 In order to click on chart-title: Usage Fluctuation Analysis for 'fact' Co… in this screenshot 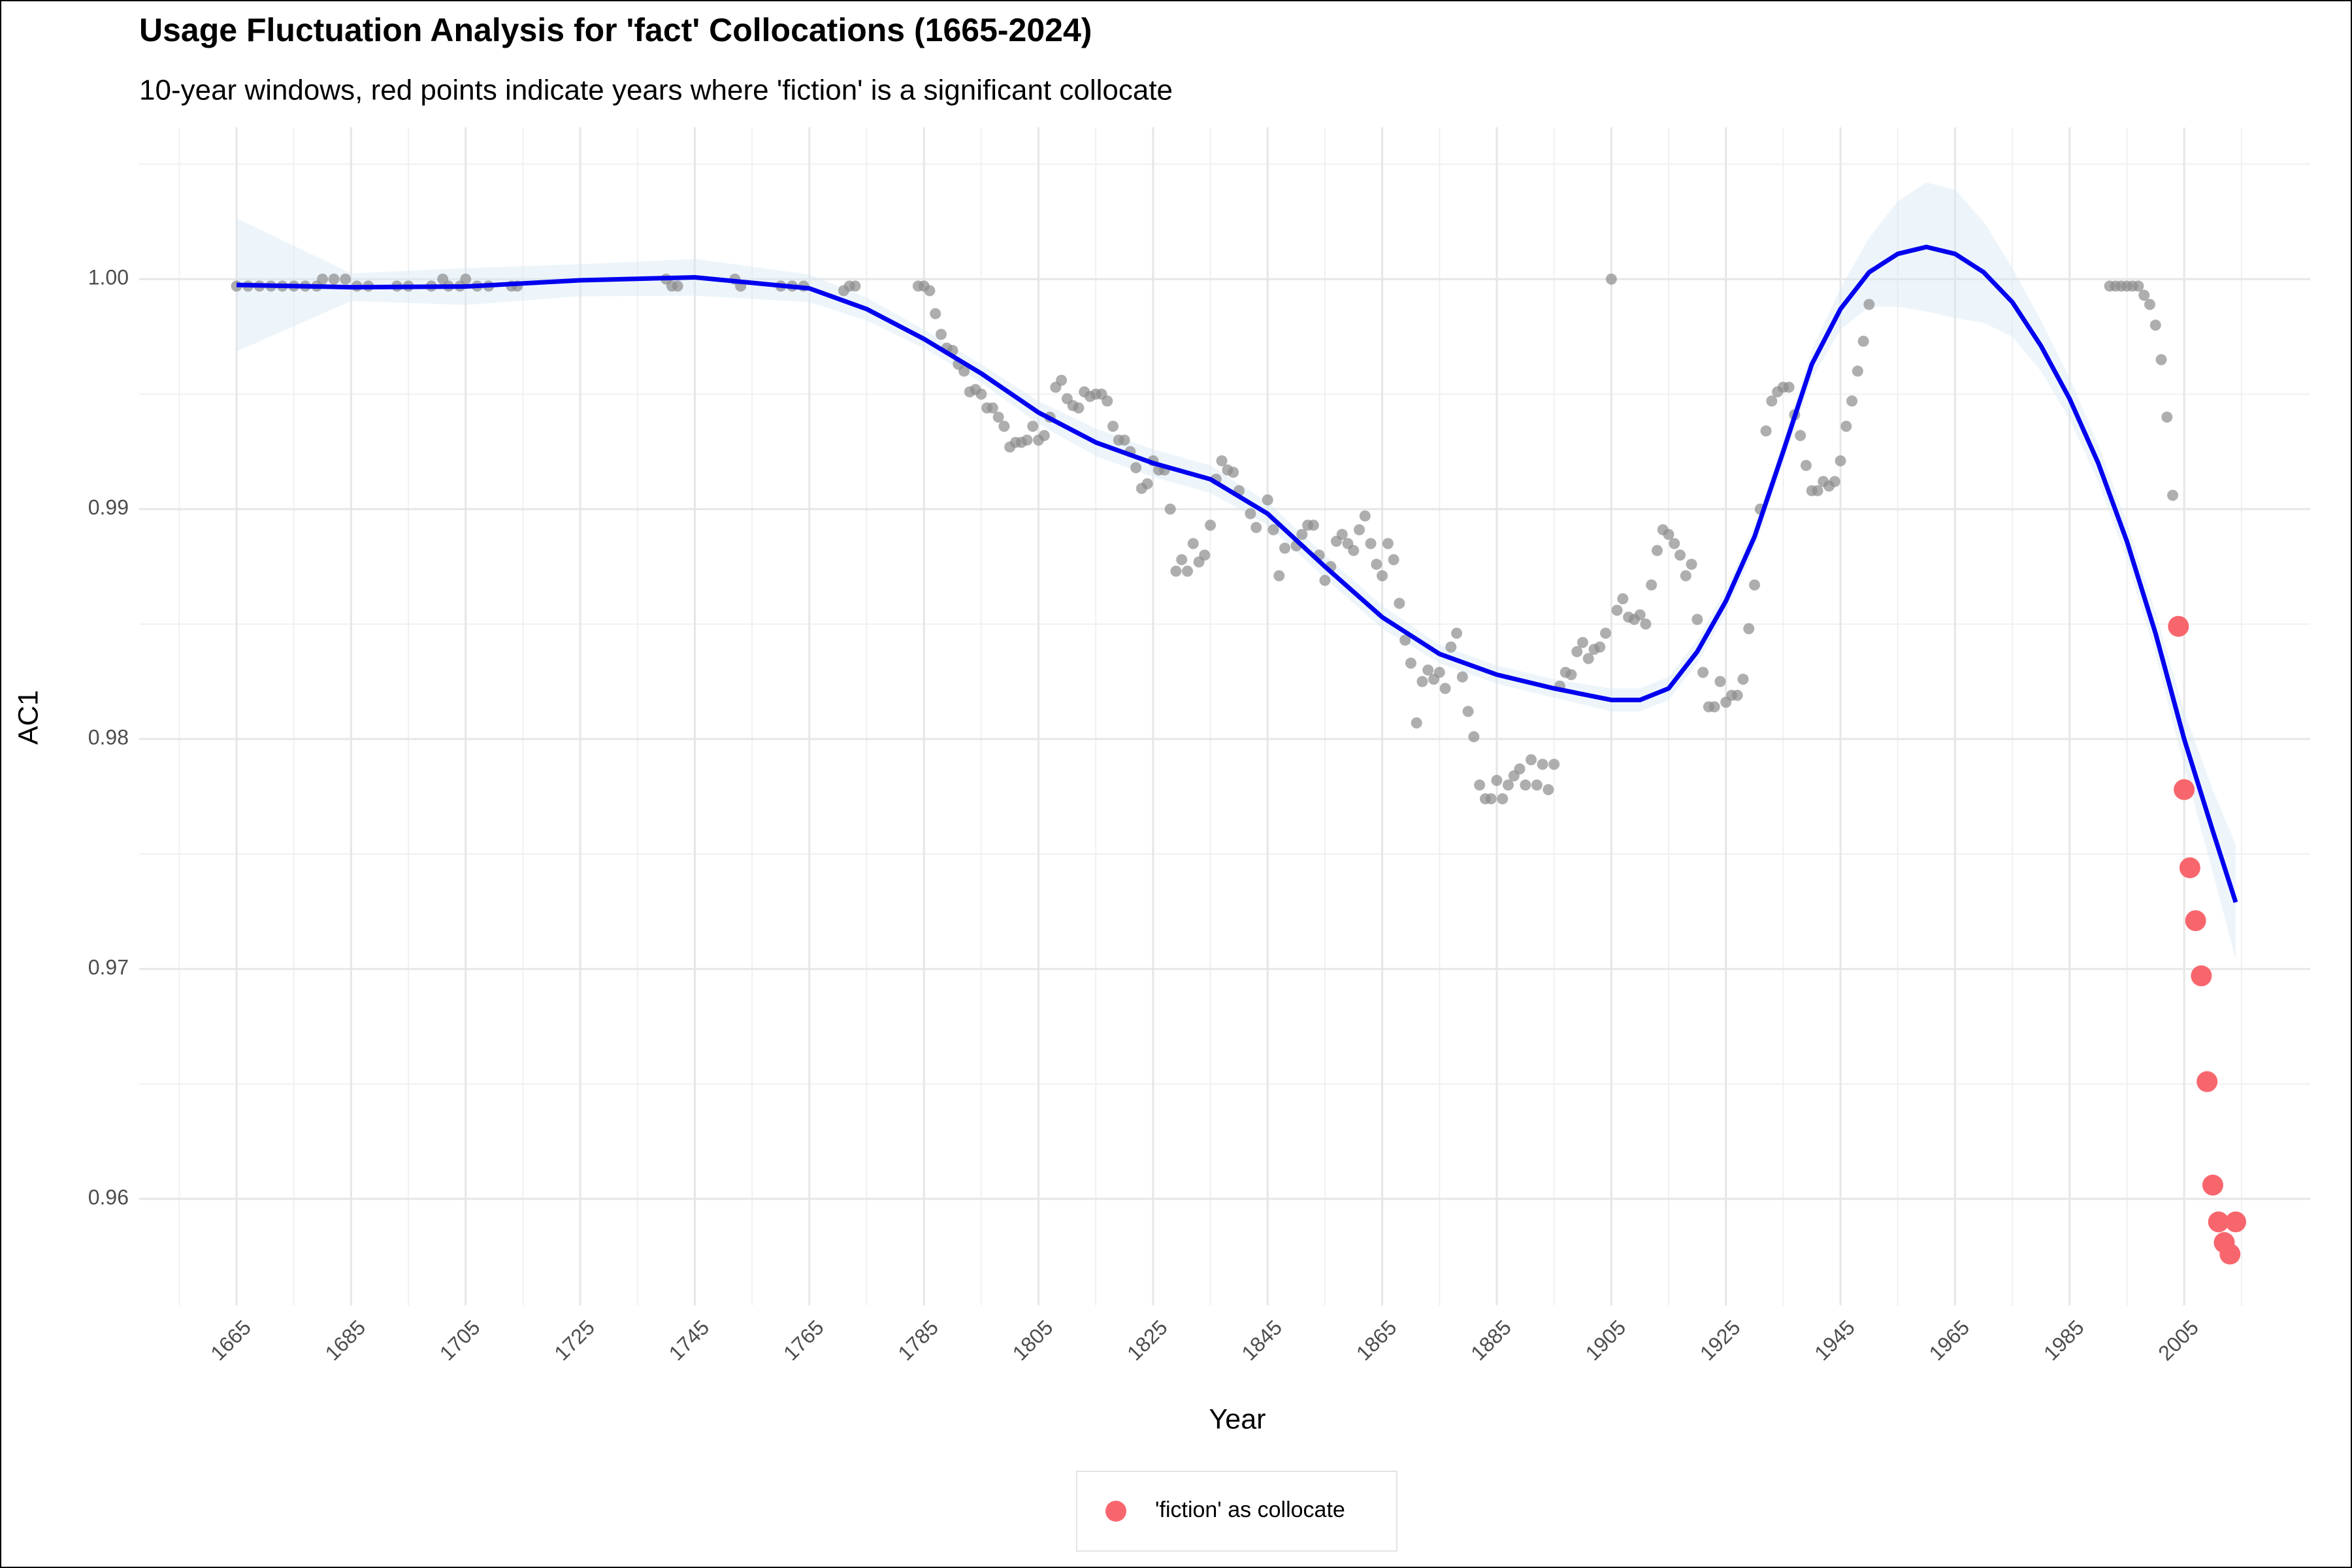, I will do `click(615, 30)`.